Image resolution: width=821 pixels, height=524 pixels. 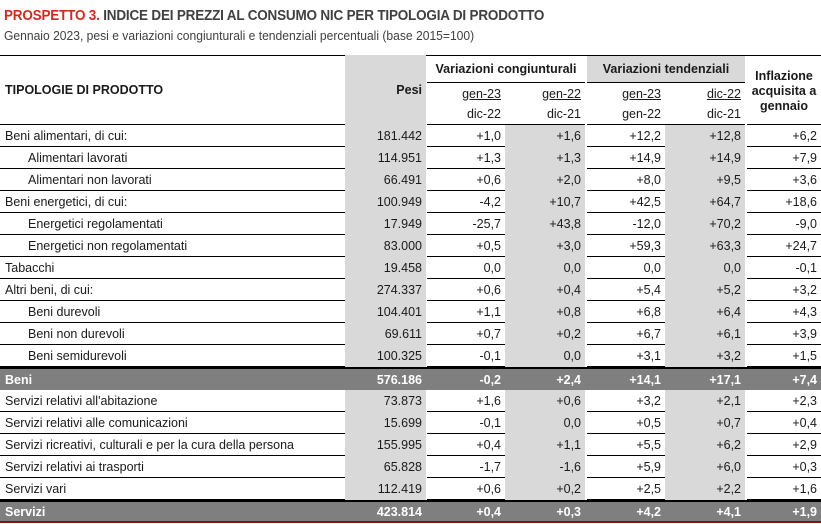 I want to click on row-cong-gen22-dic21: +10,7, so click(x=545, y=202).